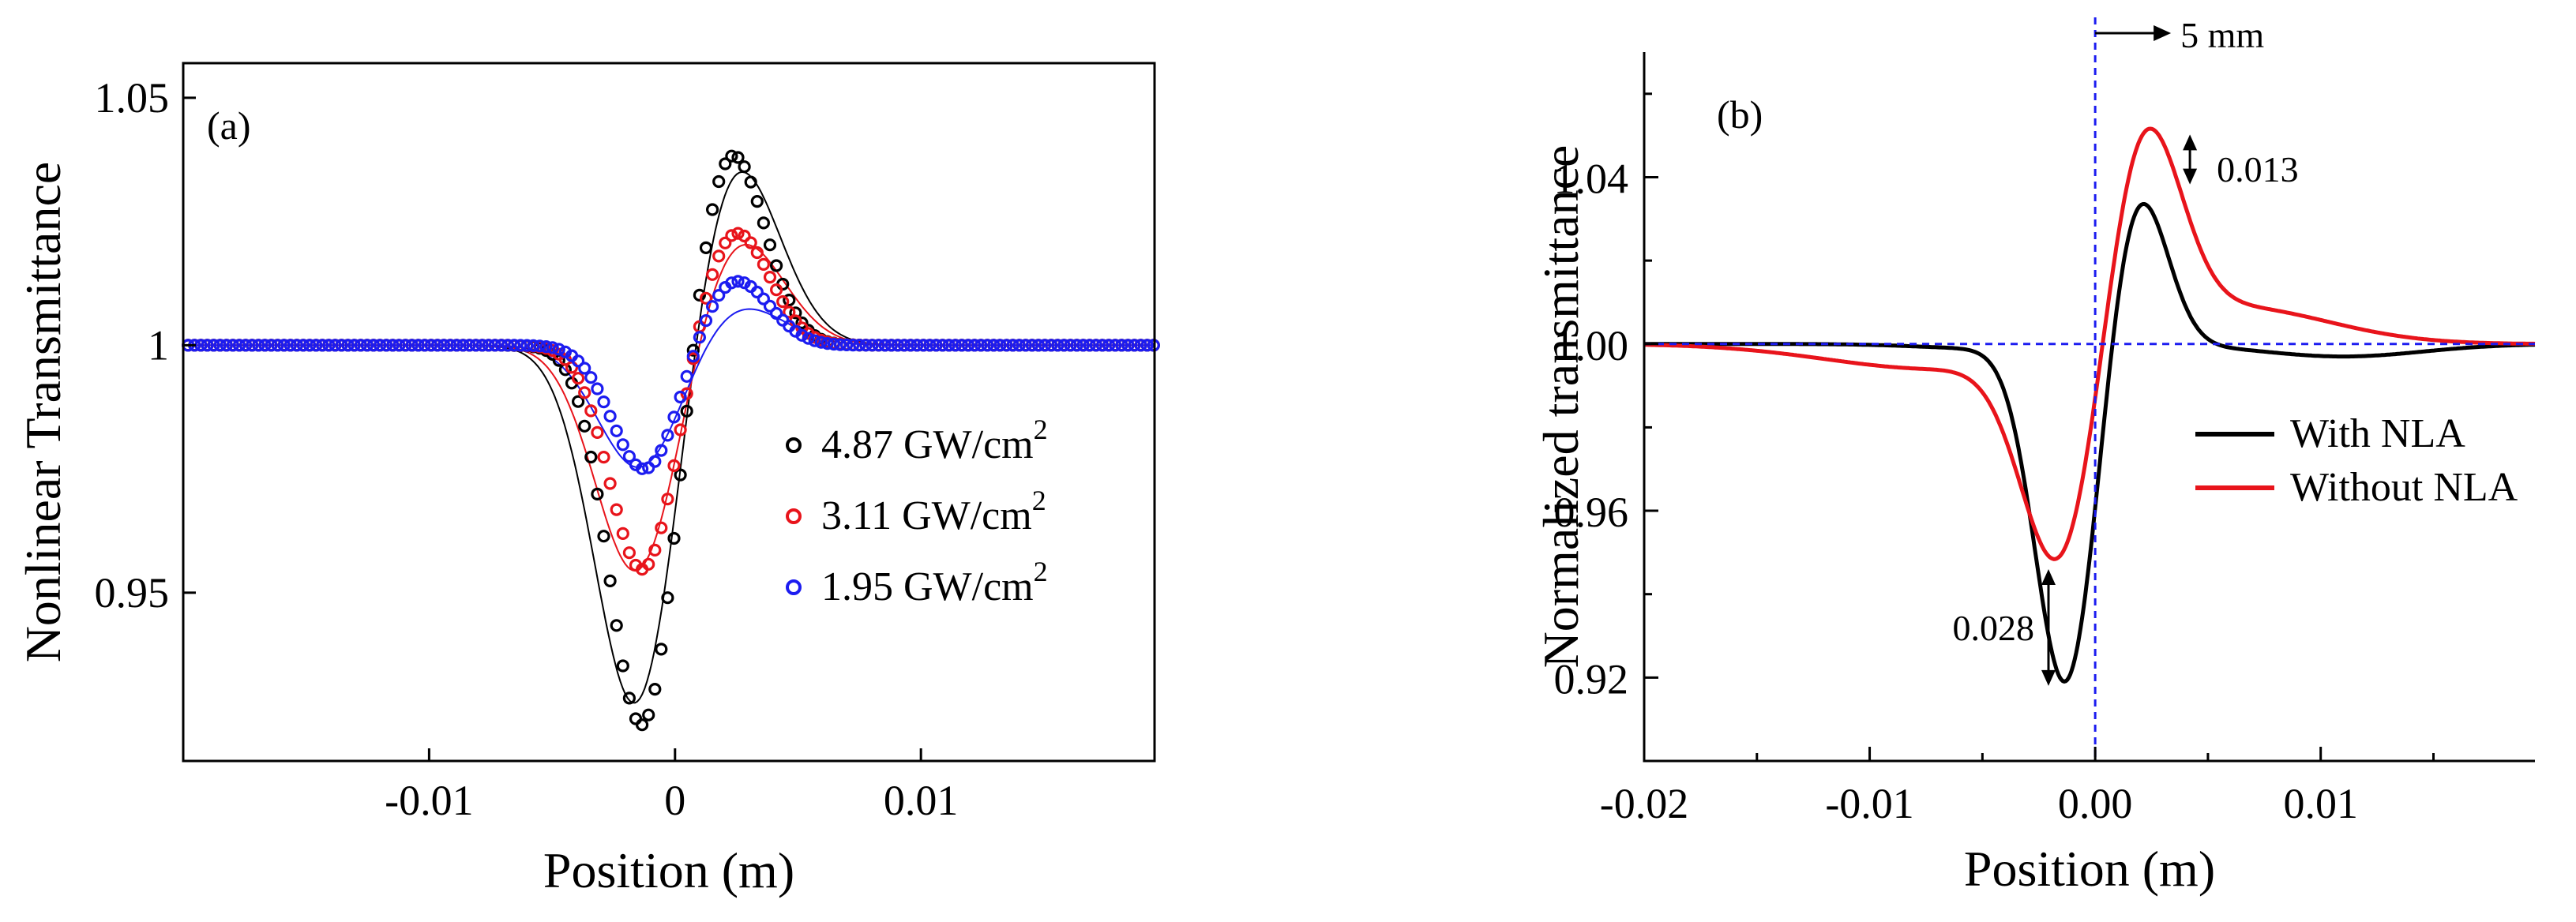 The width and height of the screenshot is (2576, 922). I want to click on panel-a-y-tick-label: 1, so click(158, 345).